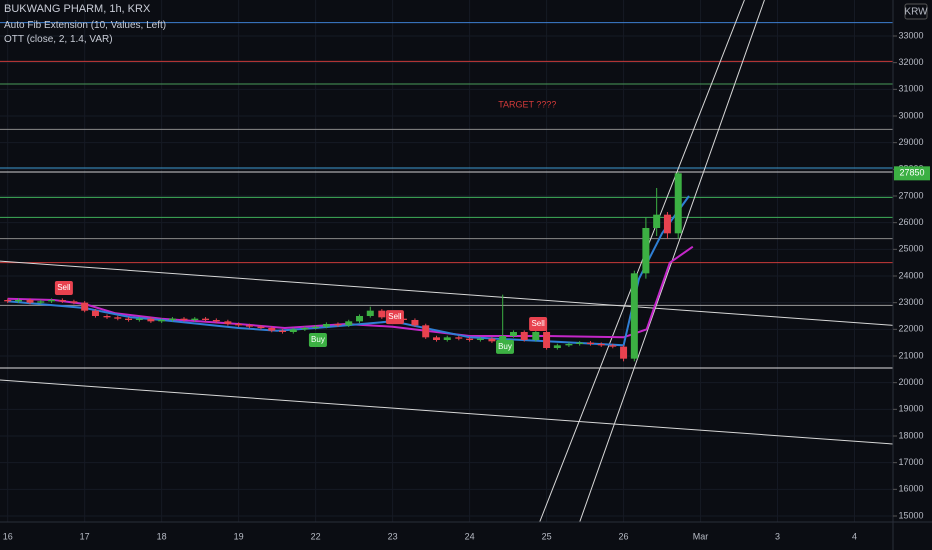  Describe the element at coordinates (777, 536) in the screenshot. I see `x-tick-label: 3` at that location.